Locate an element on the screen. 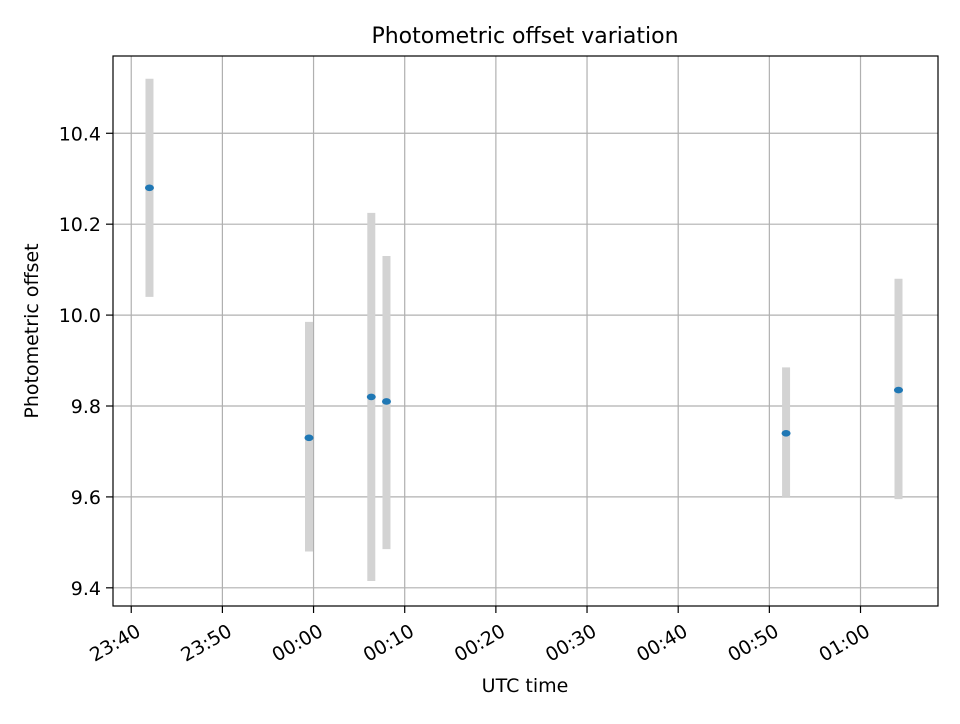 The image size is (960, 724). y-axis-ticks: 9.4 9.6 9.8 10.0 10.2 10.4 is located at coordinates (86, 361).